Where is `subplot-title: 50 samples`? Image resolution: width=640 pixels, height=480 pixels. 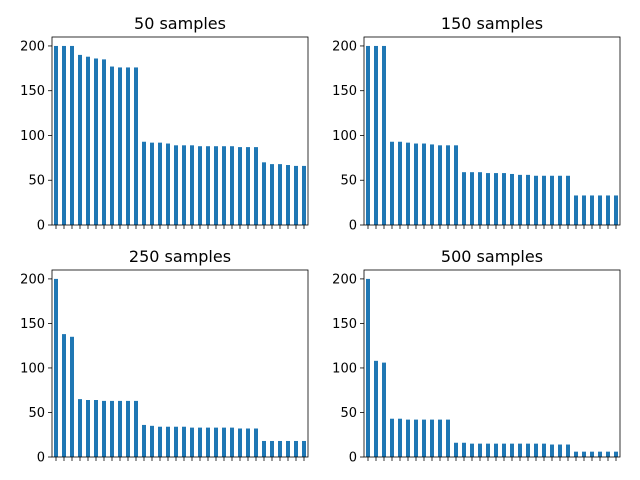 subplot-title: 50 samples is located at coordinates (180, 23).